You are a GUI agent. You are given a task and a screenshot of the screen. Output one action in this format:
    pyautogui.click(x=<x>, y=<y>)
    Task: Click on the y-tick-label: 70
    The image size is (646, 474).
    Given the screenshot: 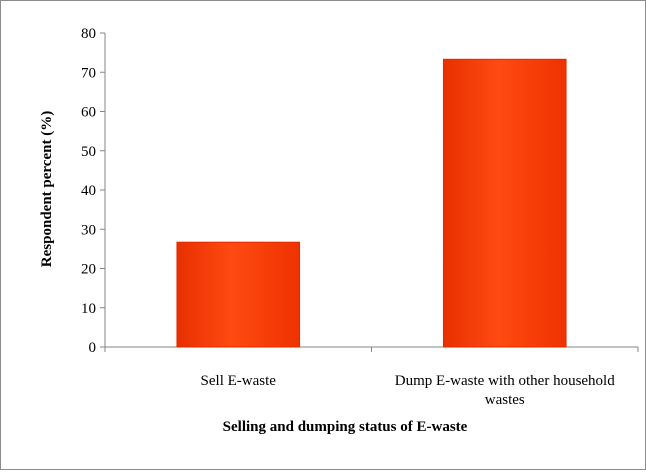 What is the action you would take?
    pyautogui.click(x=88, y=73)
    